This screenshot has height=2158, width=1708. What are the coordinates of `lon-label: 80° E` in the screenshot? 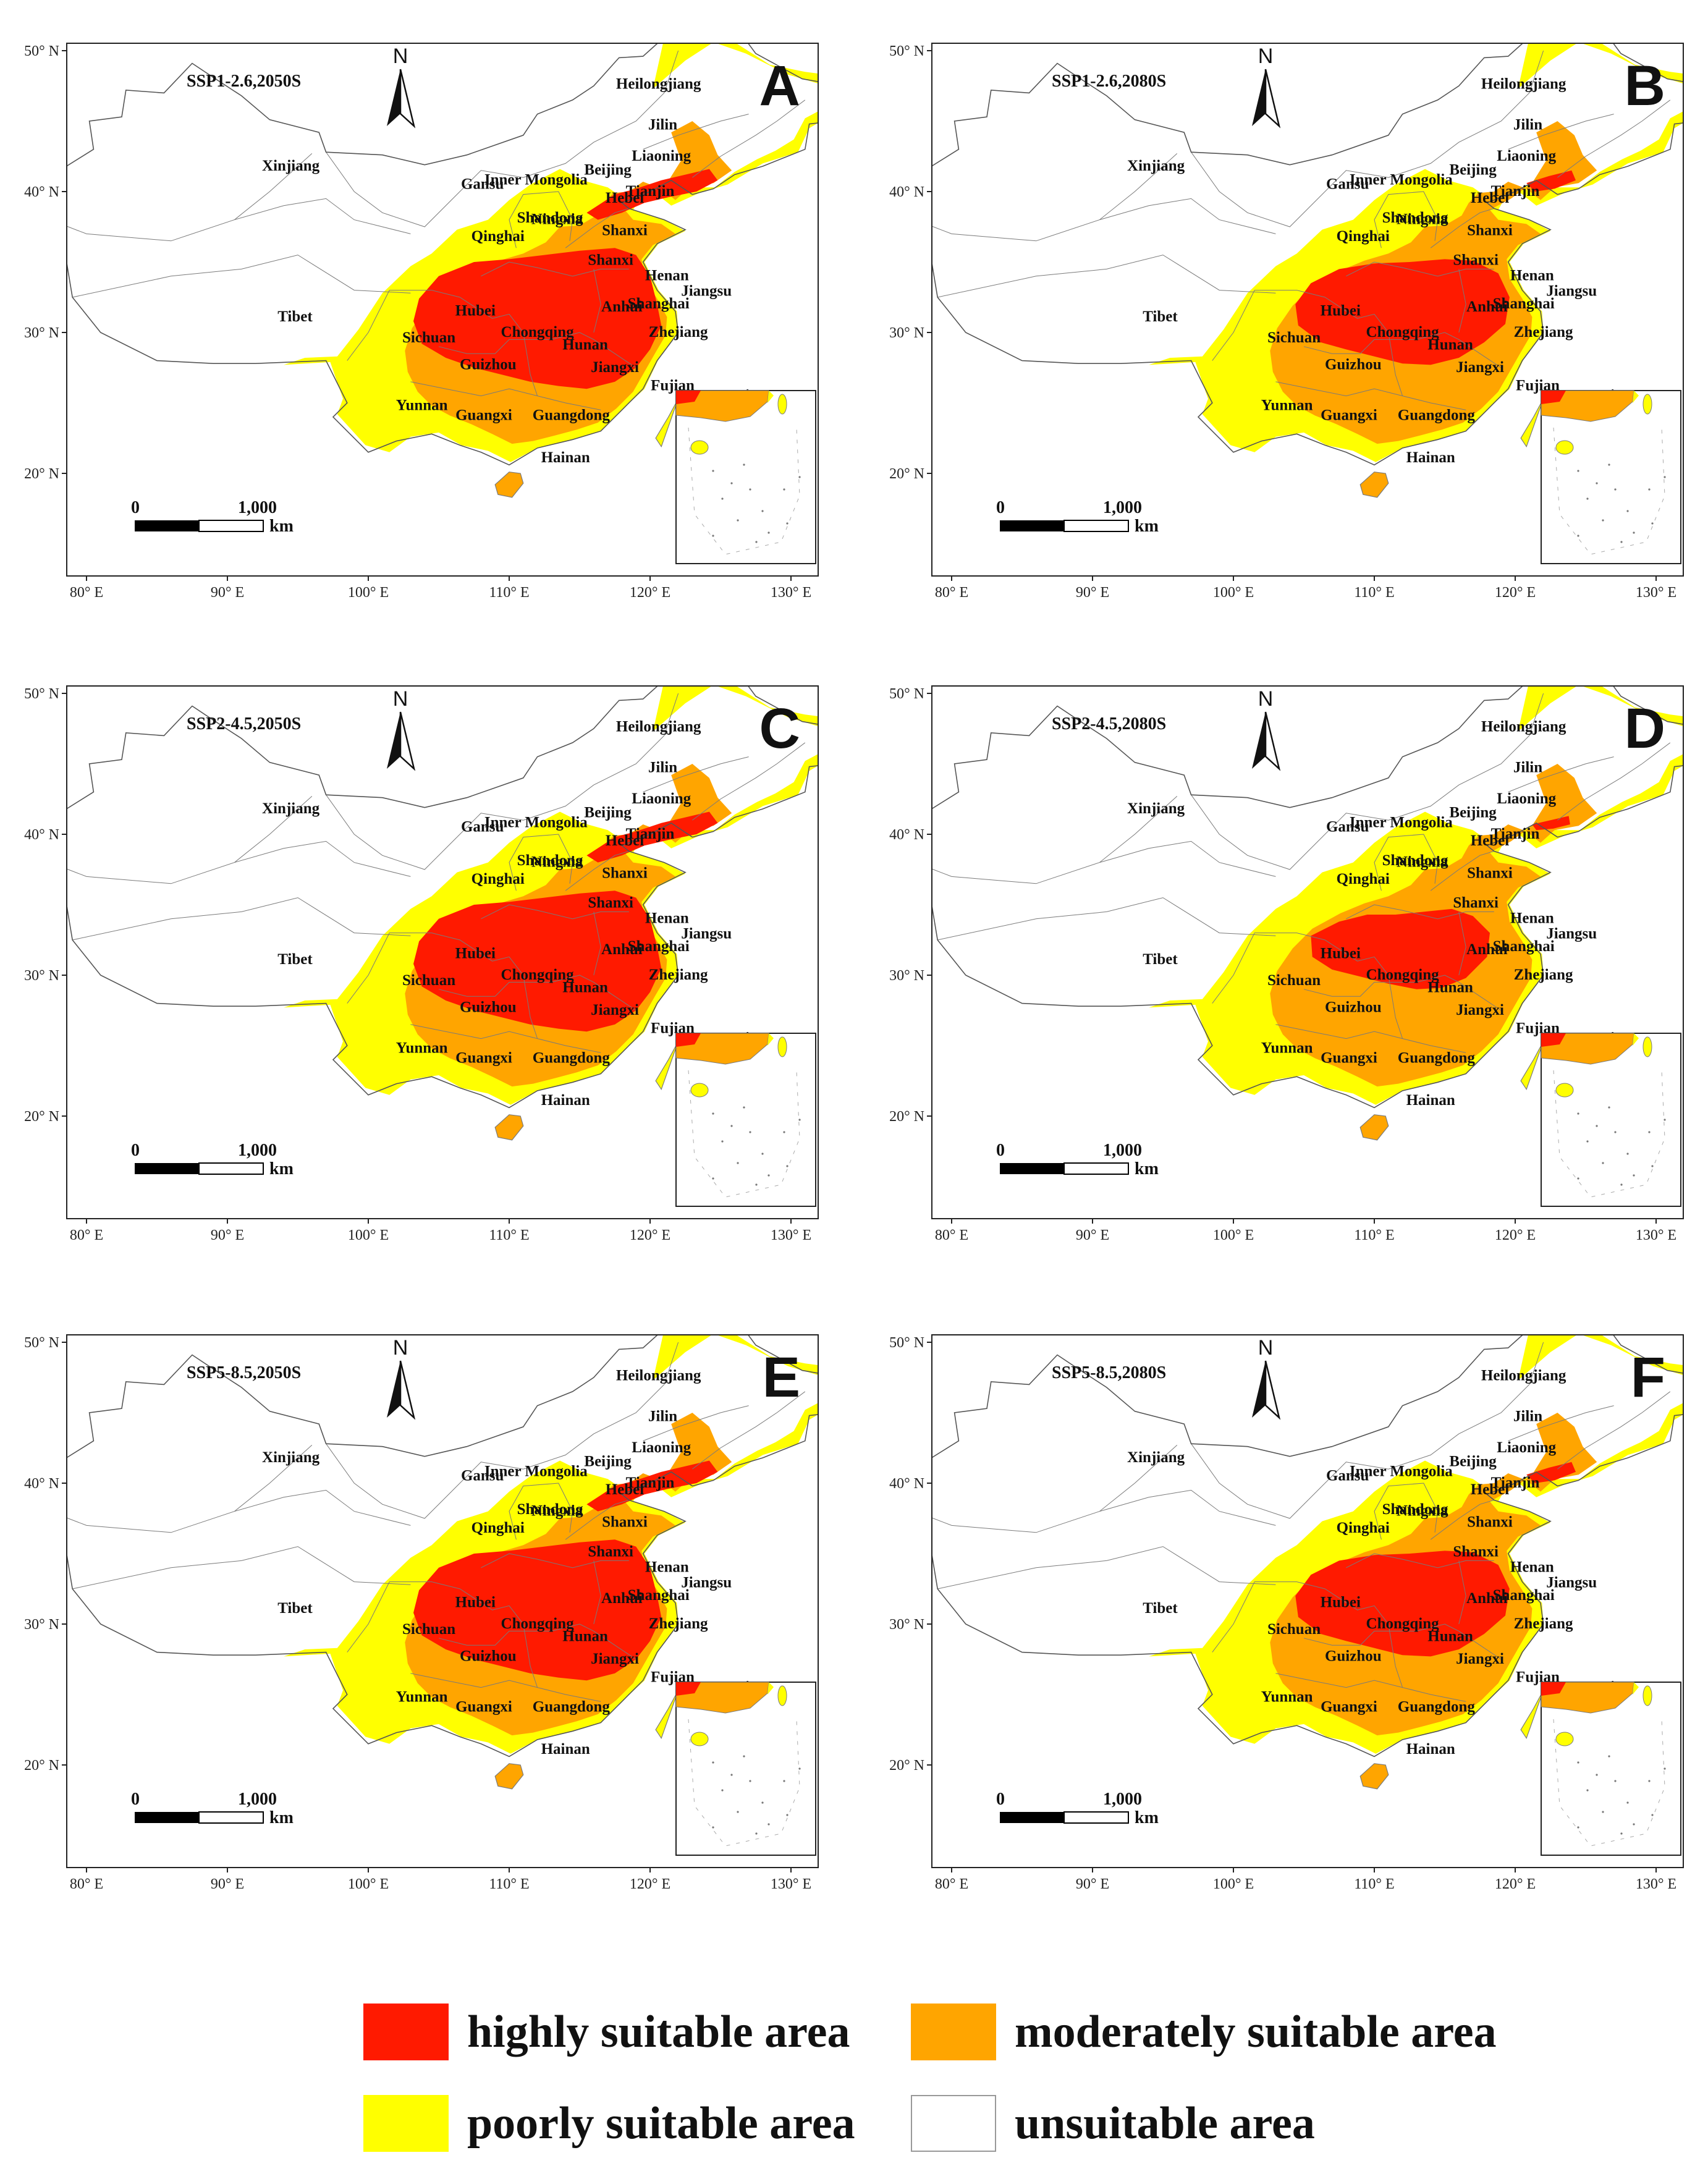 It's located at (86, 1884).